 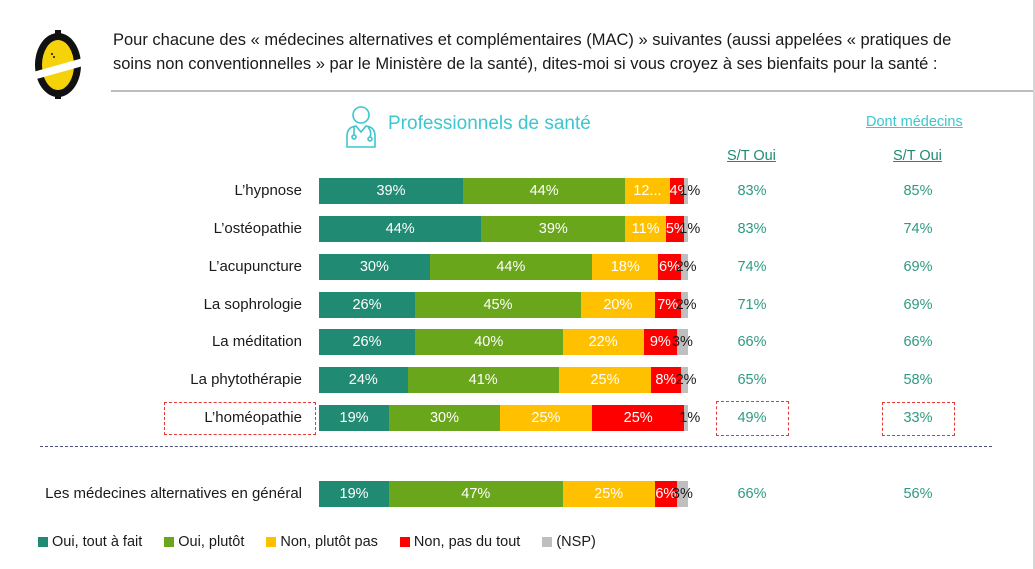 I want to click on data-label: 8%, so click(x=666, y=380).